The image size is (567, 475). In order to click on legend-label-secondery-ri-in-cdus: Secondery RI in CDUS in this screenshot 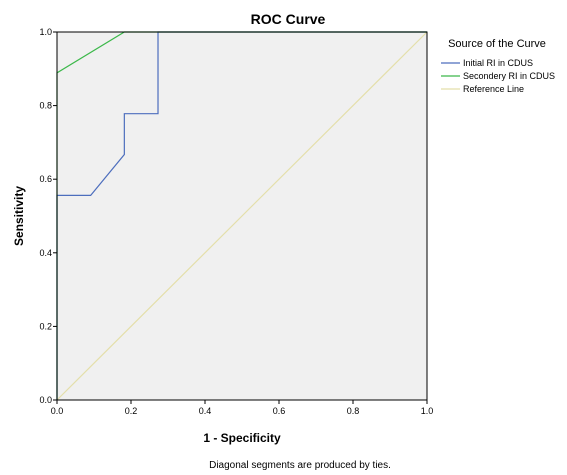, I will do `click(509, 76)`.